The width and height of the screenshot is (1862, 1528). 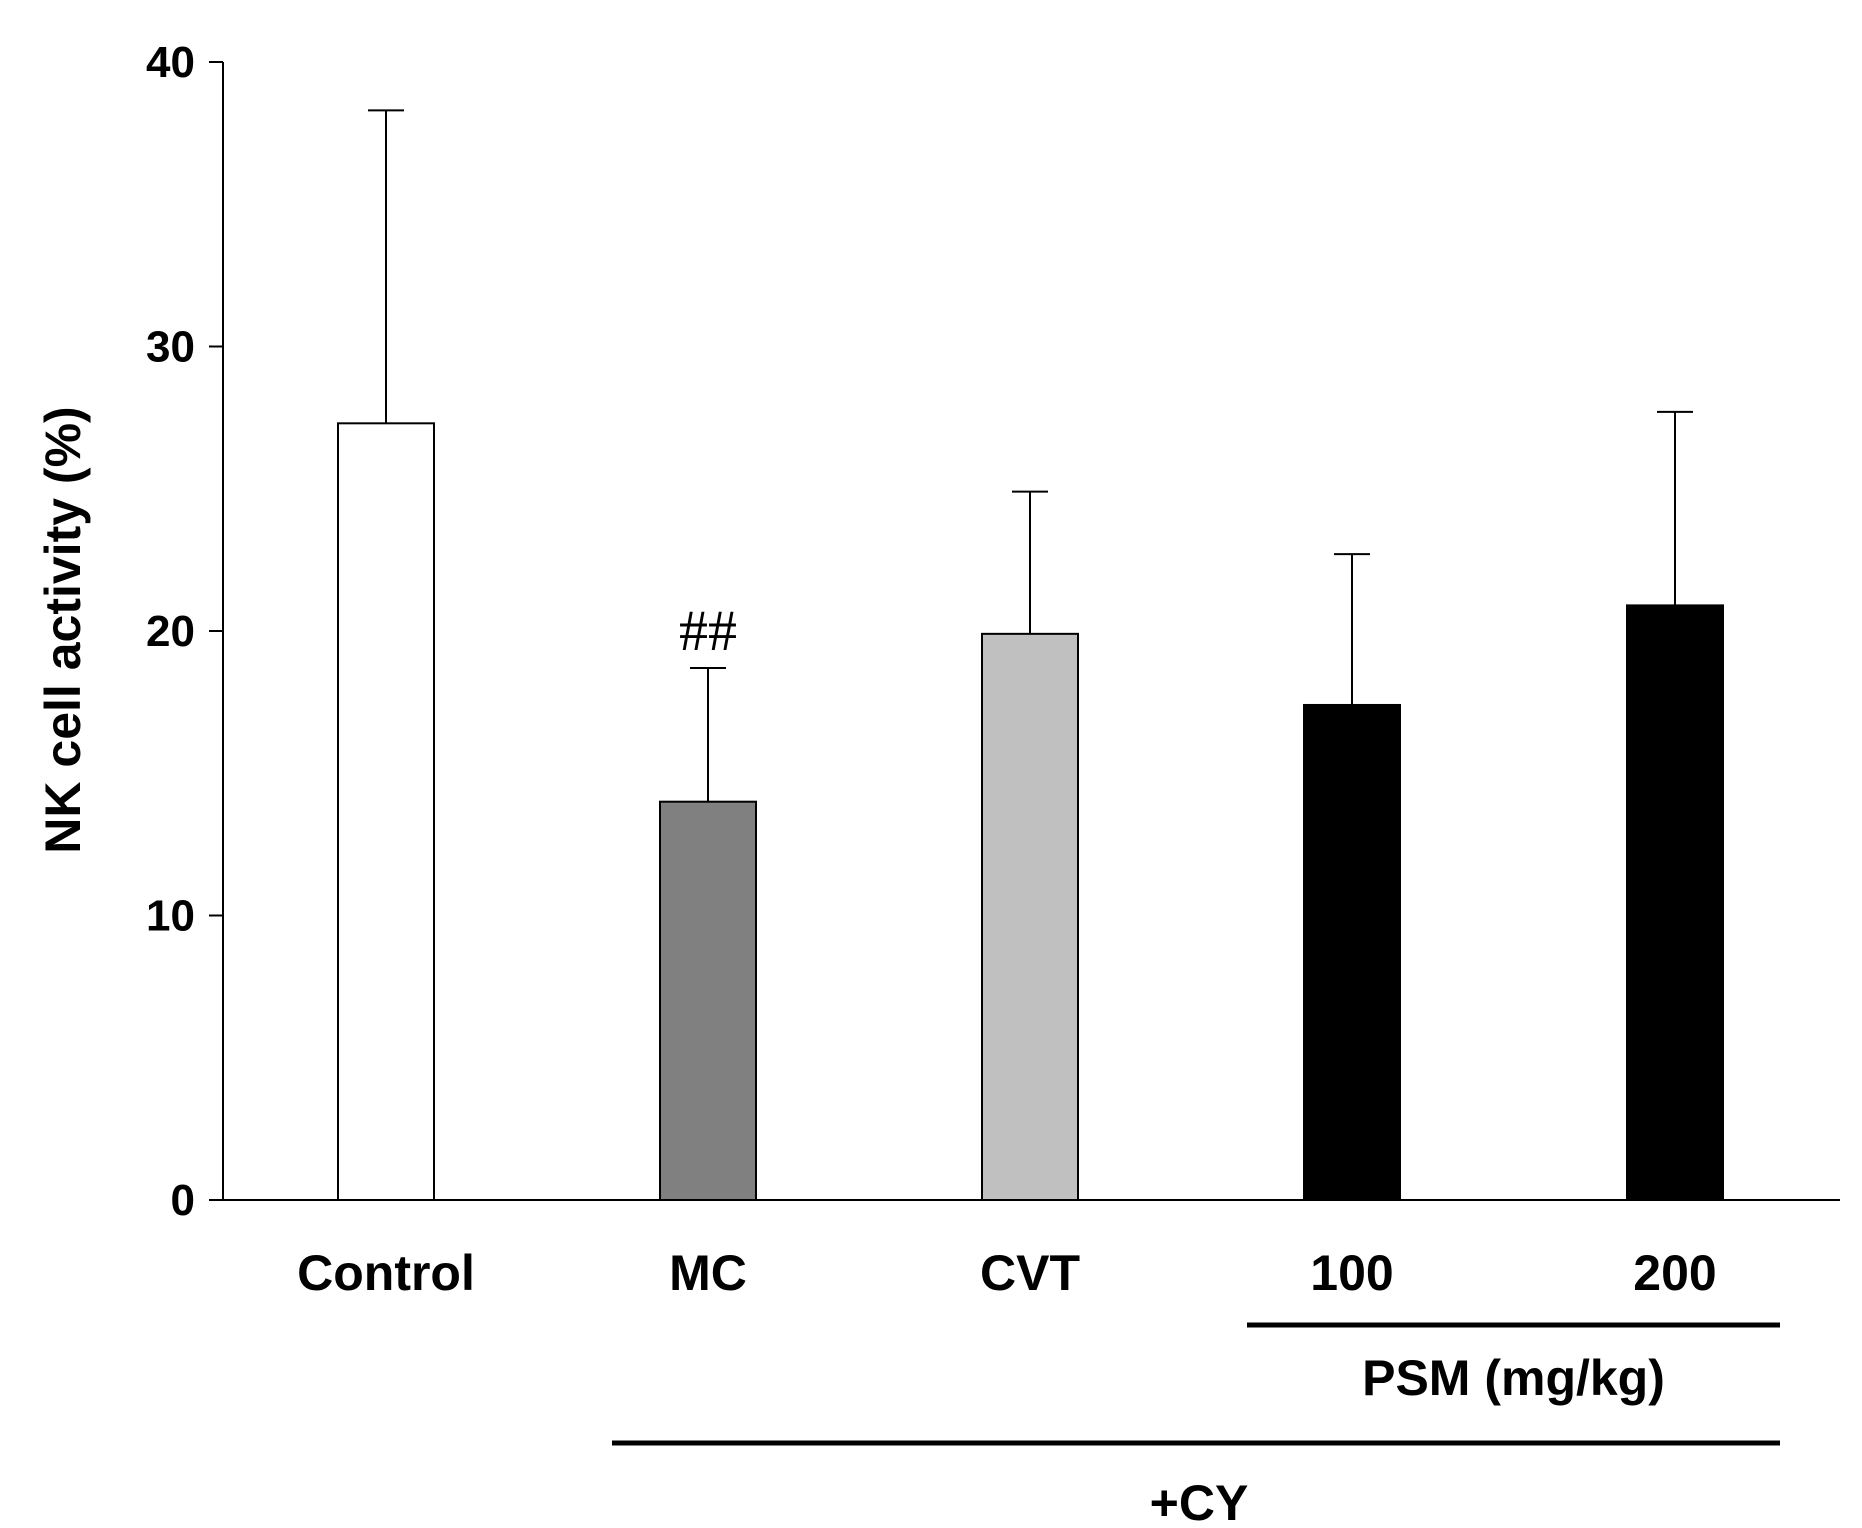 What do you see at coordinates (708, 1273) in the screenshot?
I see `category-label-mc: MC` at bounding box center [708, 1273].